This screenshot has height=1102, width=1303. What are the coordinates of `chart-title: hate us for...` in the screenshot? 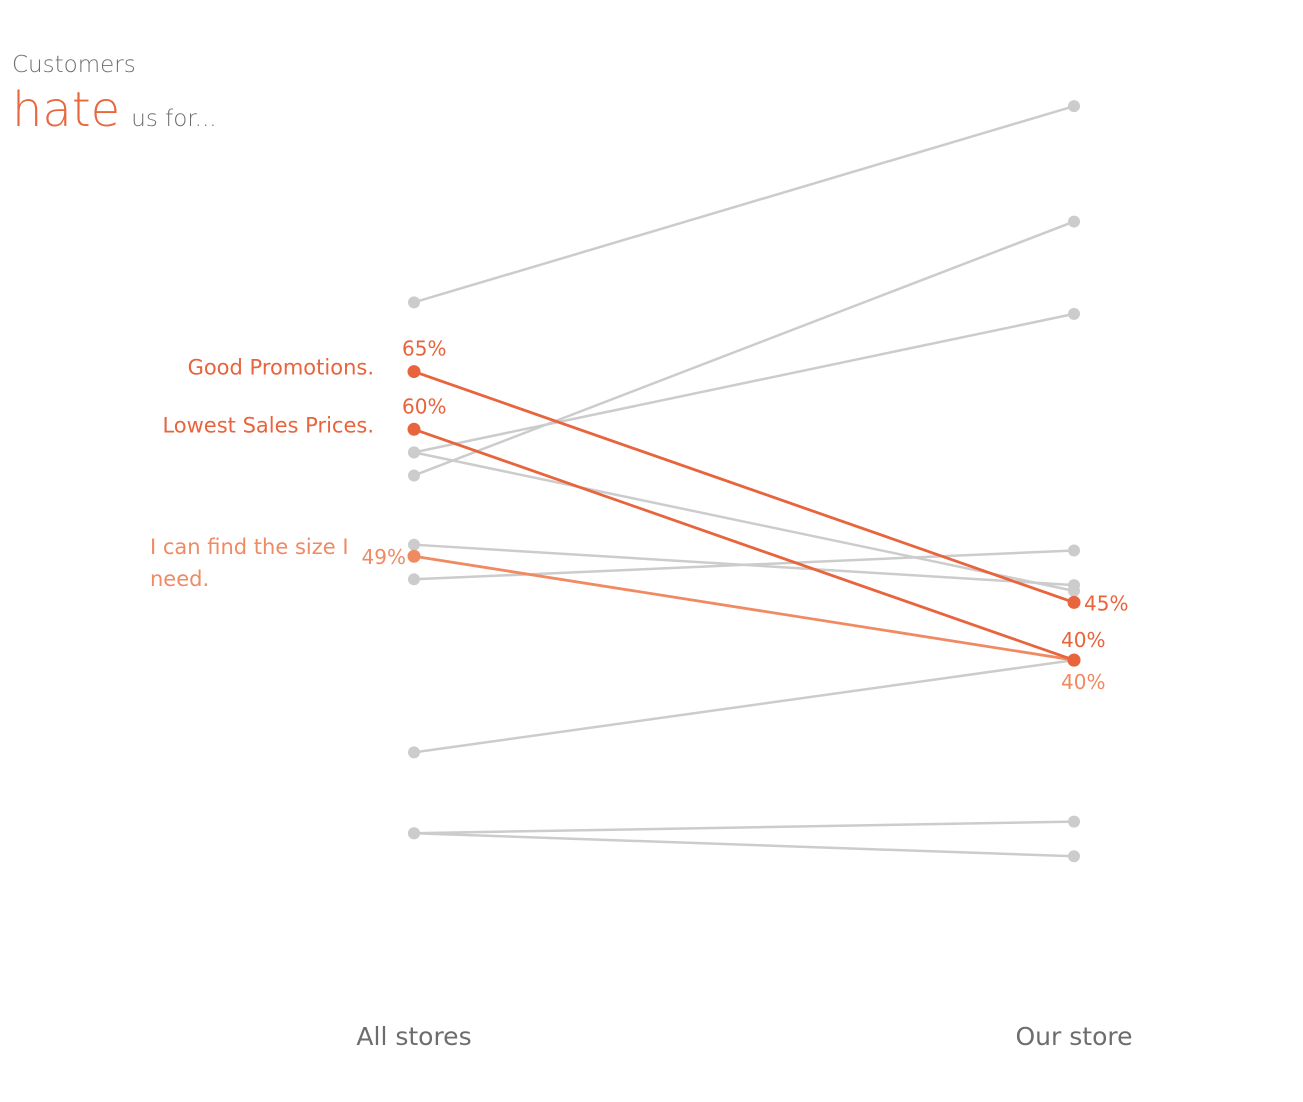 It's located at (114, 110).